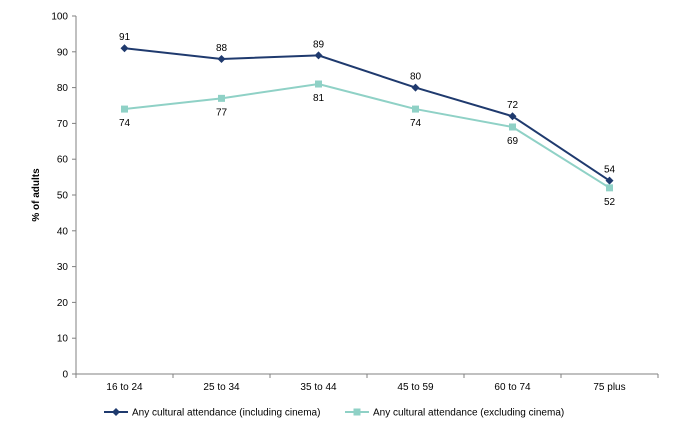 Image resolution: width=680 pixels, height=436 pixels. What do you see at coordinates (222, 112) in the screenshot?
I see `data-label: 77` at bounding box center [222, 112].